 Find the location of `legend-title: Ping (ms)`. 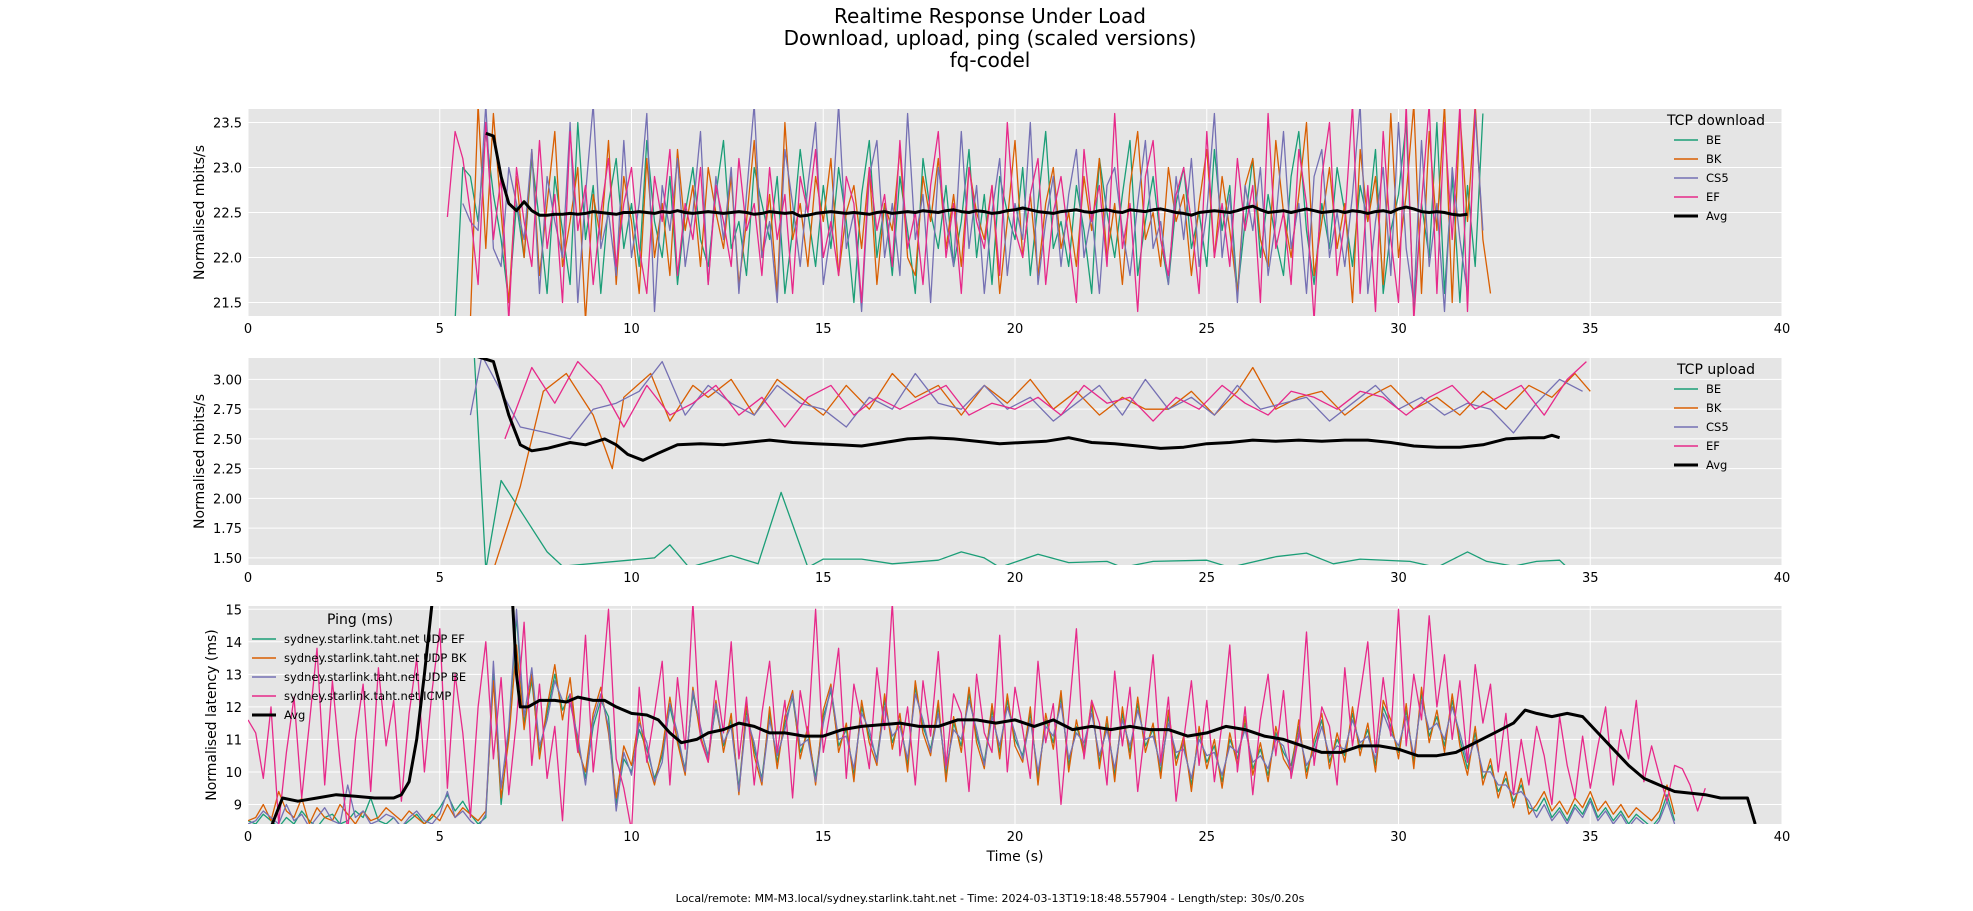

legend-title: Ping (ms) is located at coordinates (360, 620).